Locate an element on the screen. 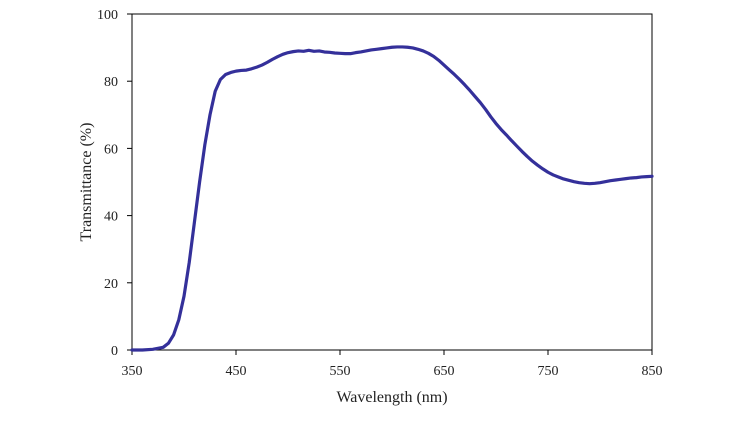 Image resolution: width=751 pixels, height=423 pixels. y-axis-title: Transmittance (%) is located at coordinates (86, 182).